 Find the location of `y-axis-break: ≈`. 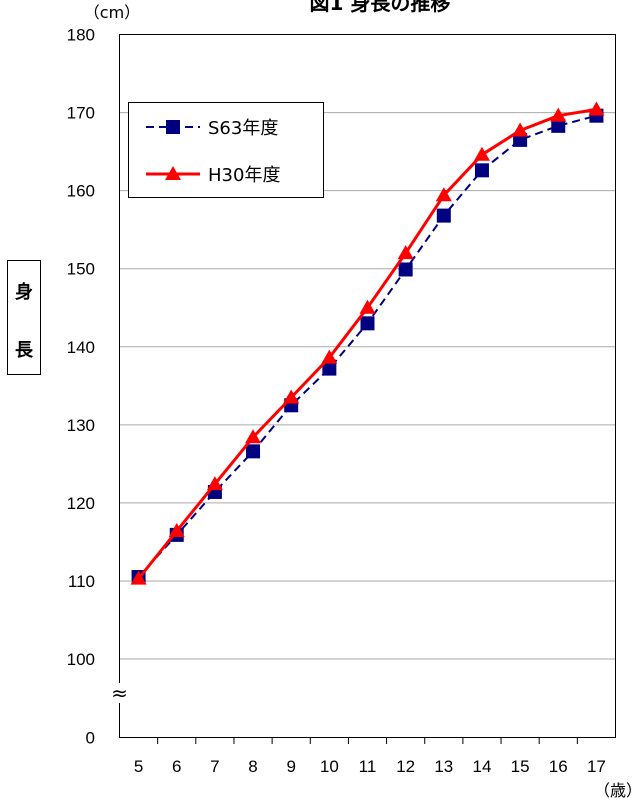

y-axis-break: ≈ is located at coordinates (120, 693).